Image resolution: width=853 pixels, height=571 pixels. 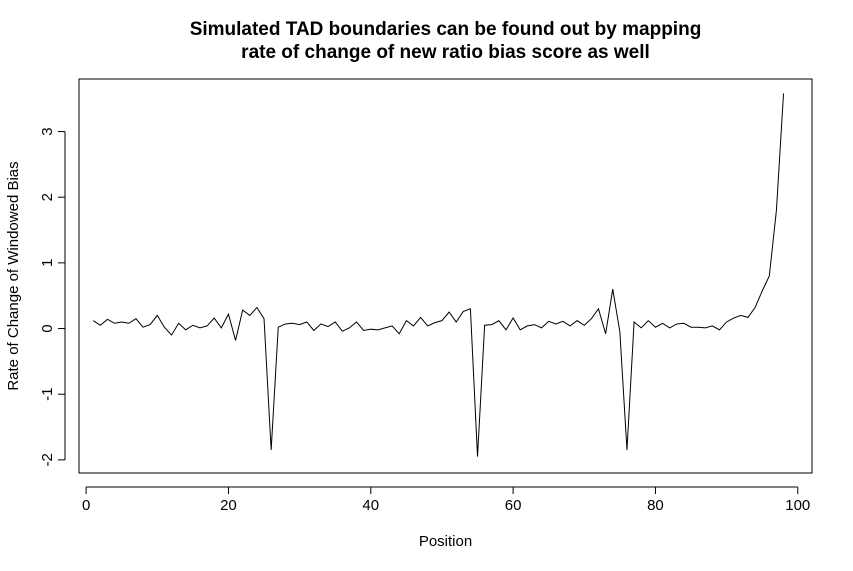 What do you see at coordinates (47, 394) in the screenshot?
I see `y-tick-label: -1` at bounding box center [47, 394].